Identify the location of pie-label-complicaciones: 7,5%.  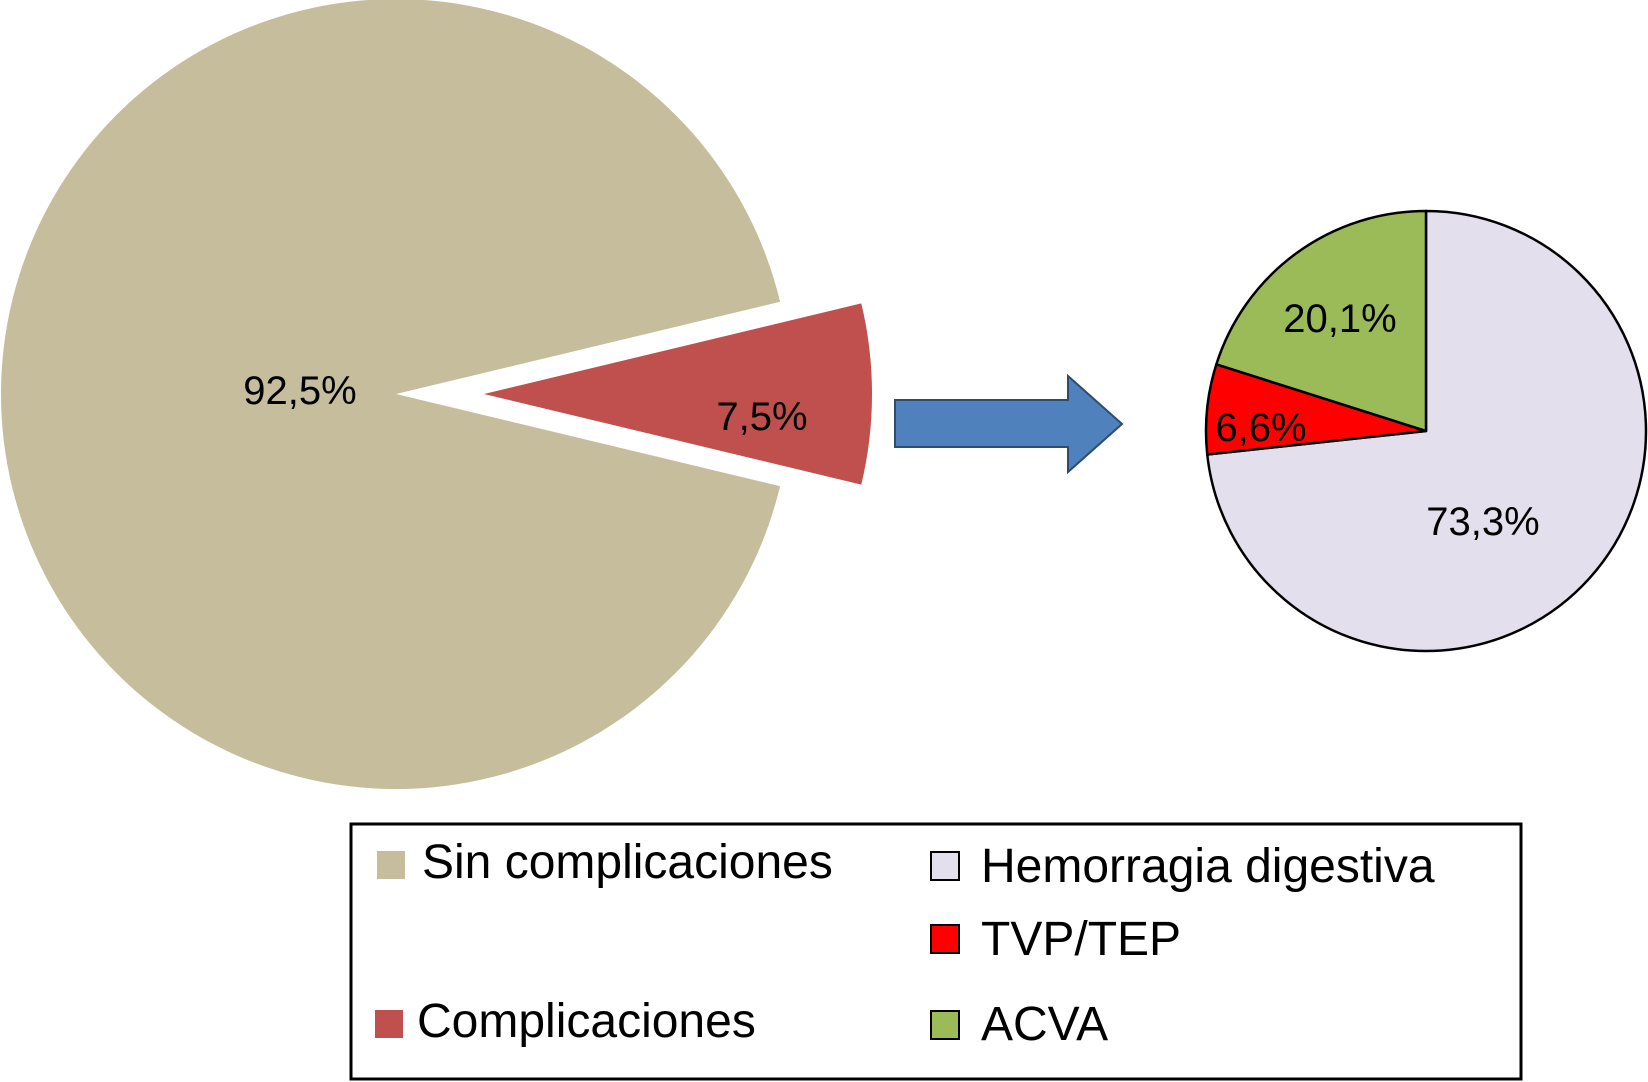
(761, 417).